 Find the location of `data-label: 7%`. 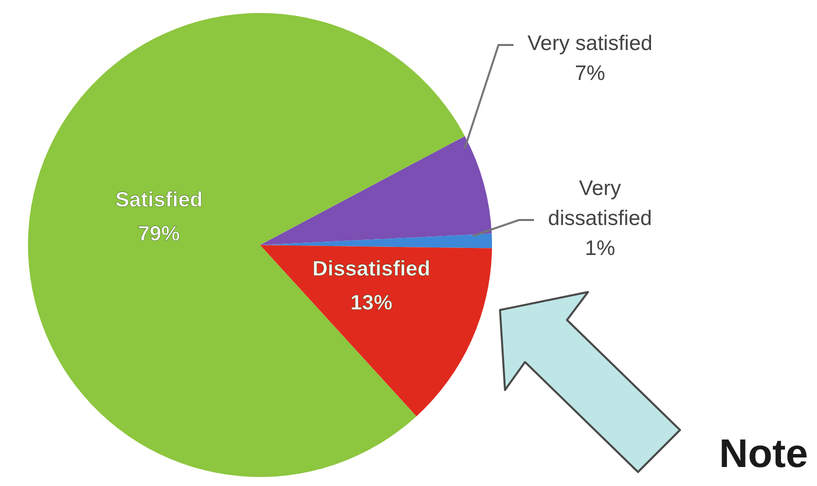

data-label: 7% is located at coordinates (590, 73).